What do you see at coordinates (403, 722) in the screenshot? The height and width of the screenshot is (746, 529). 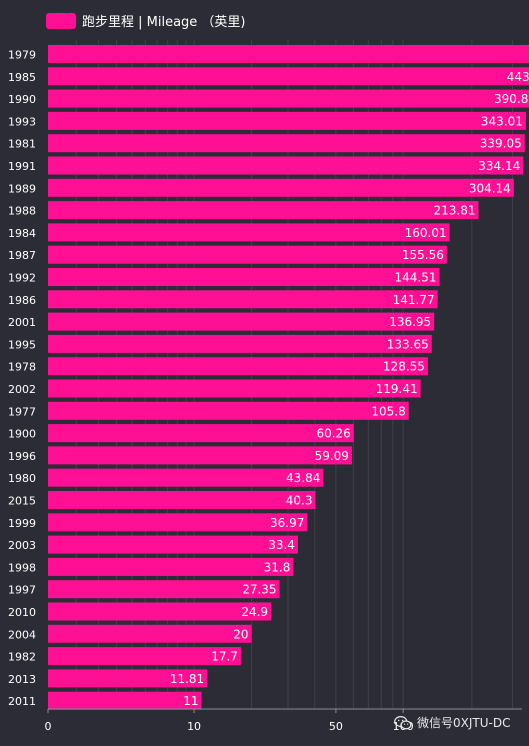 I see `wechat-icon` at bounding box center [403, 722].